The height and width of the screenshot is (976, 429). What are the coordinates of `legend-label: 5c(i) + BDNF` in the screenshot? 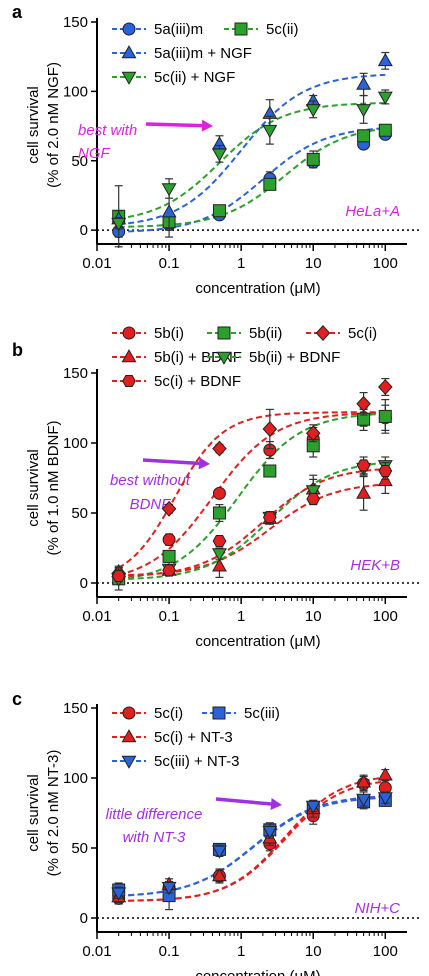 It's located at (197, 381).